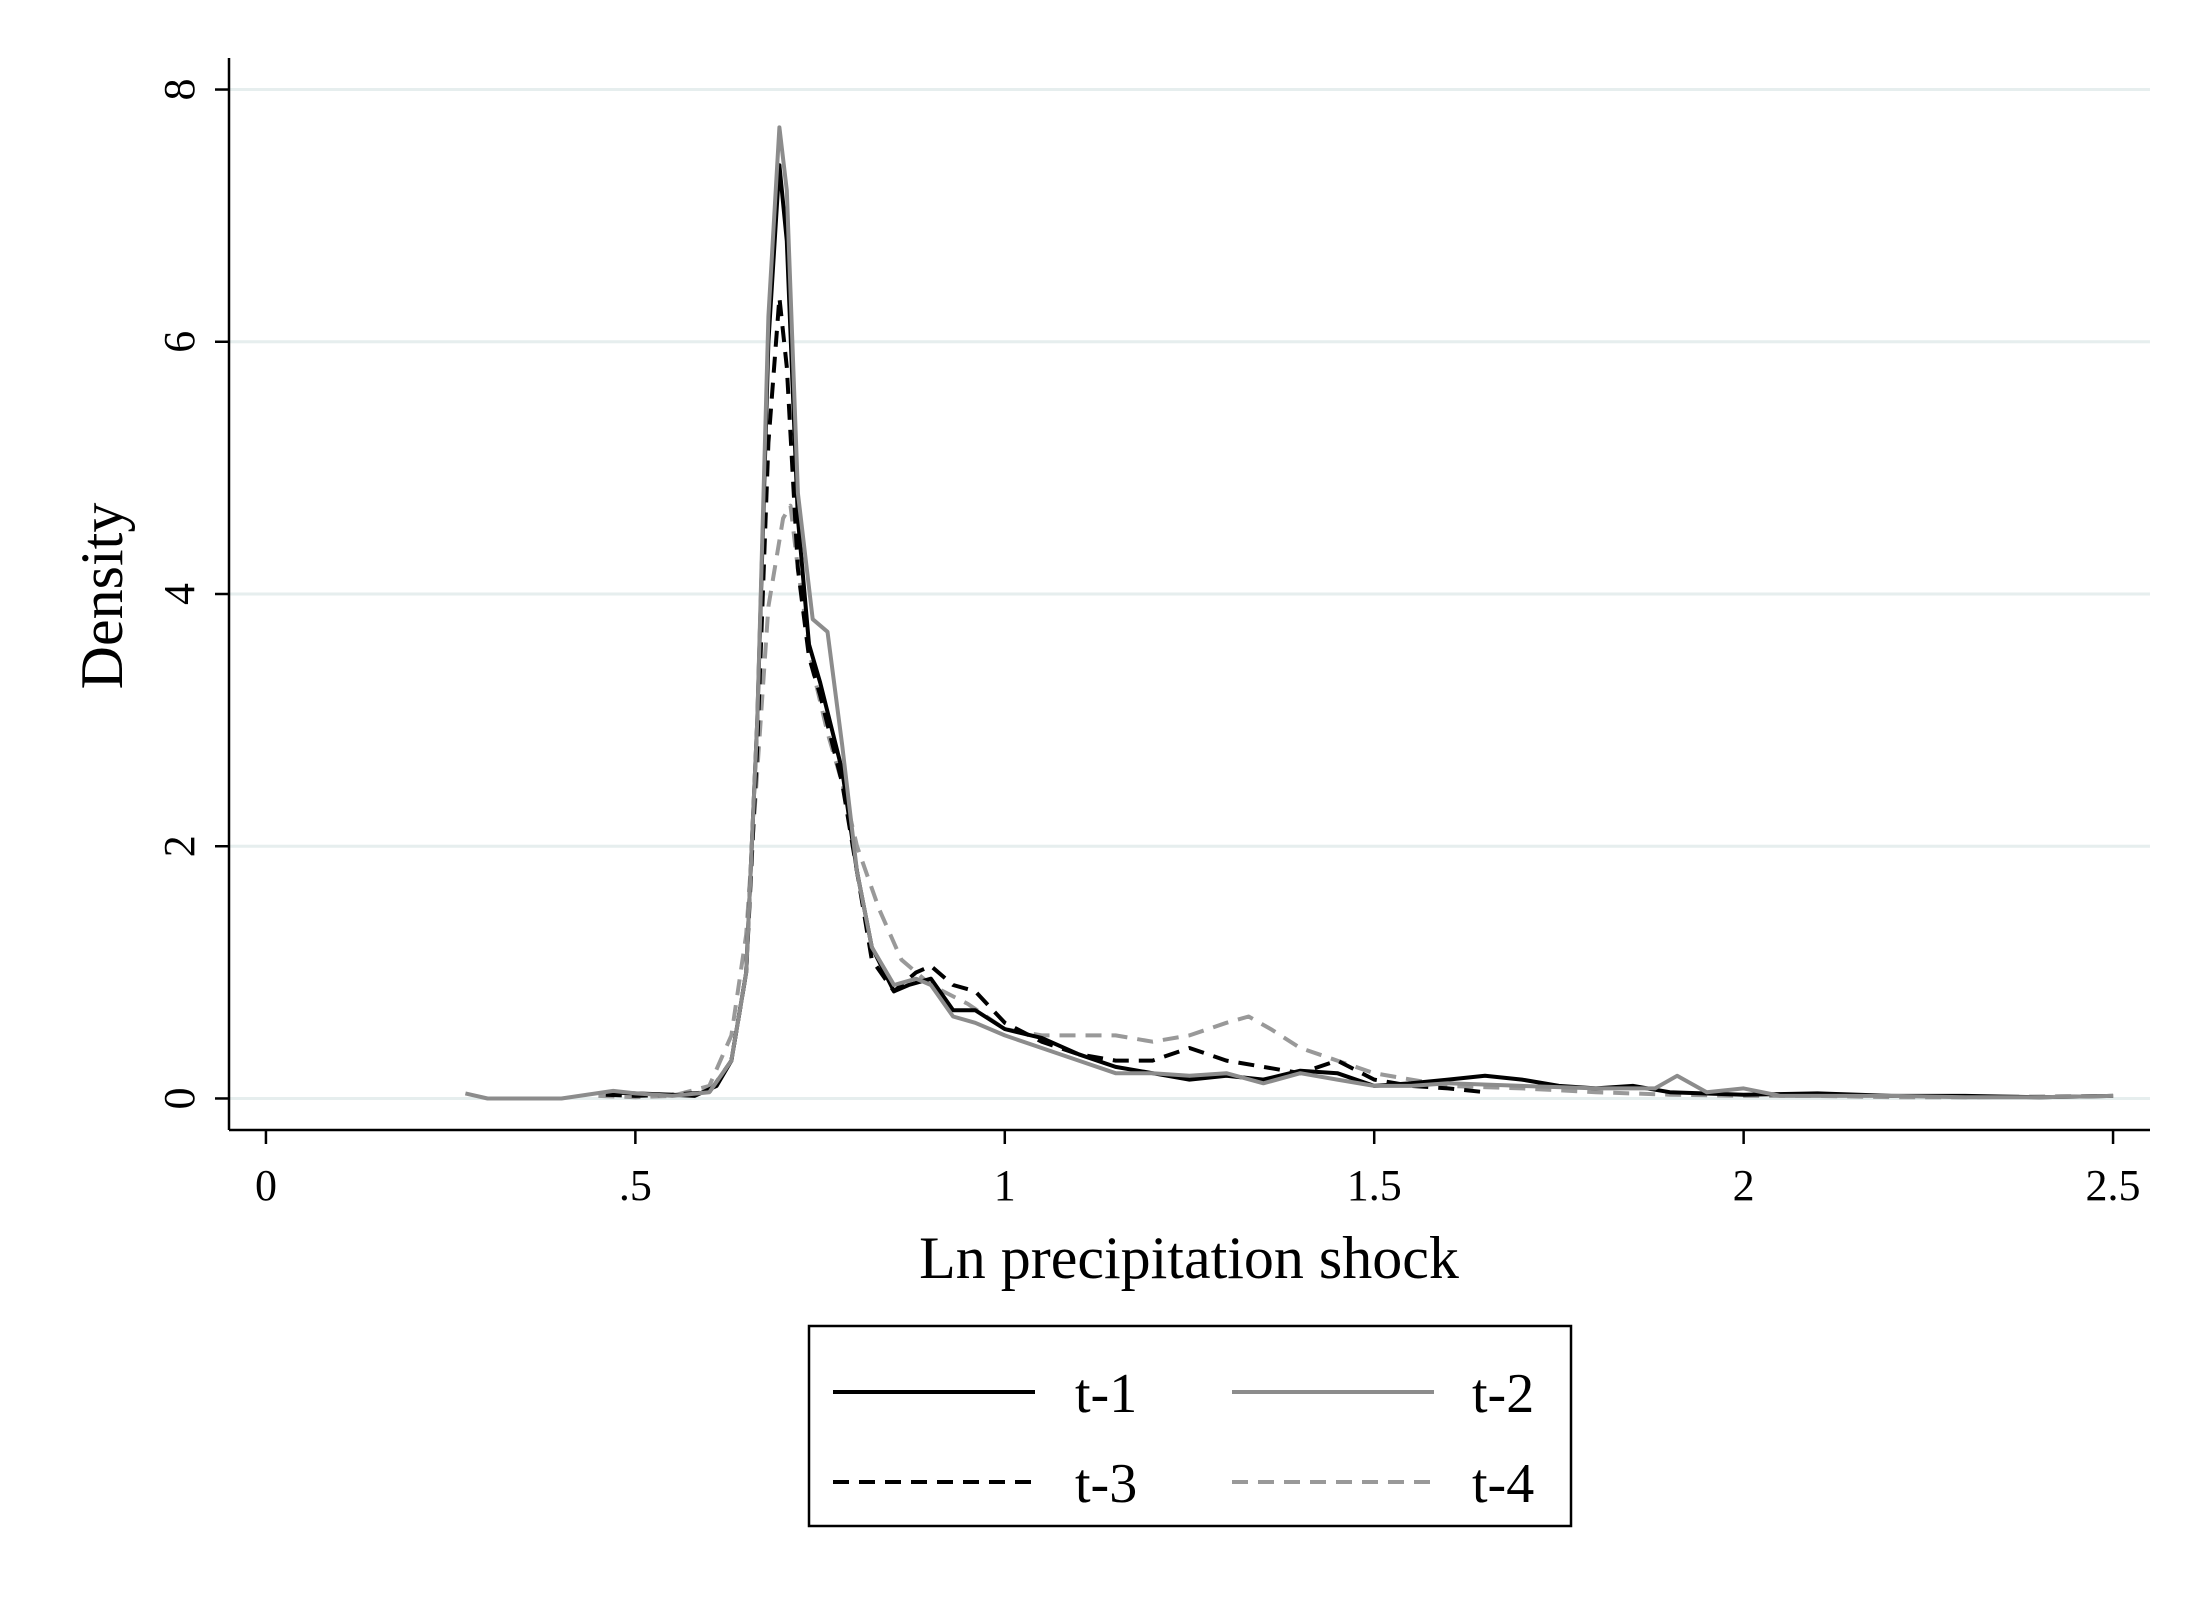  What do you see at coordinates (2113, 1185) in the screenshot?
I see `x-tick-label: 2.5` at bounding box center [2113, 1185].